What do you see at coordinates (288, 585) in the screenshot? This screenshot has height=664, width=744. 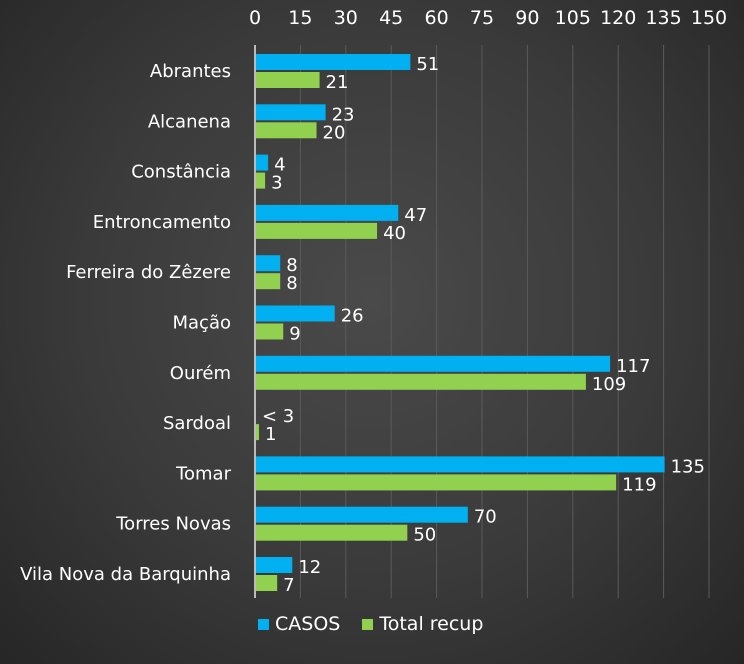 I see `data-label: 7` at bounding box center [288, 585].